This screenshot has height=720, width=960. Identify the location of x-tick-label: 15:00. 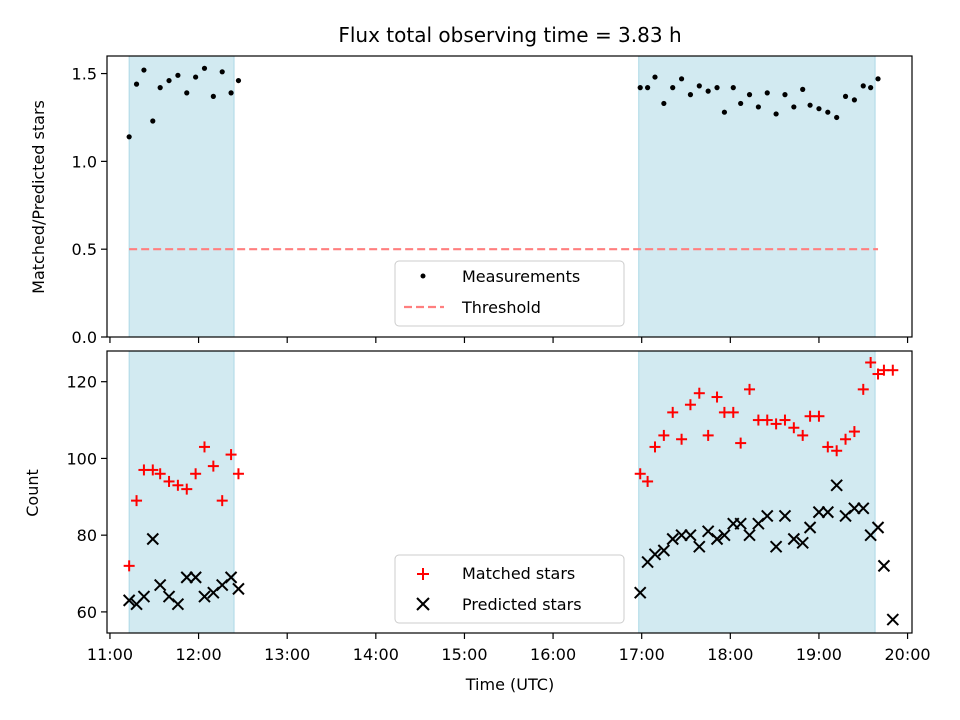
(464, 654).